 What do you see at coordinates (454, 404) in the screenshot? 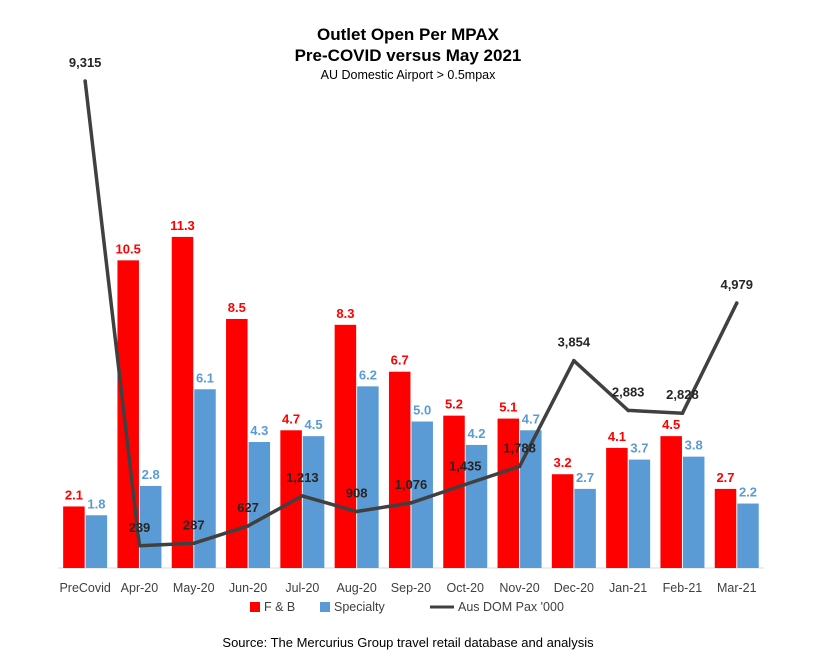
I see `data-label-fnb: 5.2` at bounding box center [454, 404].